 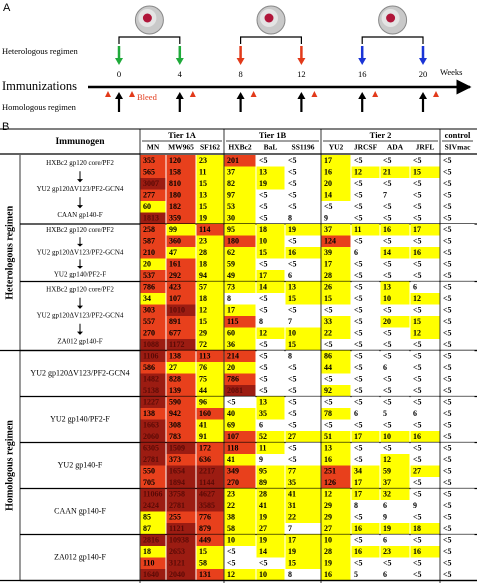 I want to click on immunogen-label: YU2 gp140-F, so click(x=80, y=464).